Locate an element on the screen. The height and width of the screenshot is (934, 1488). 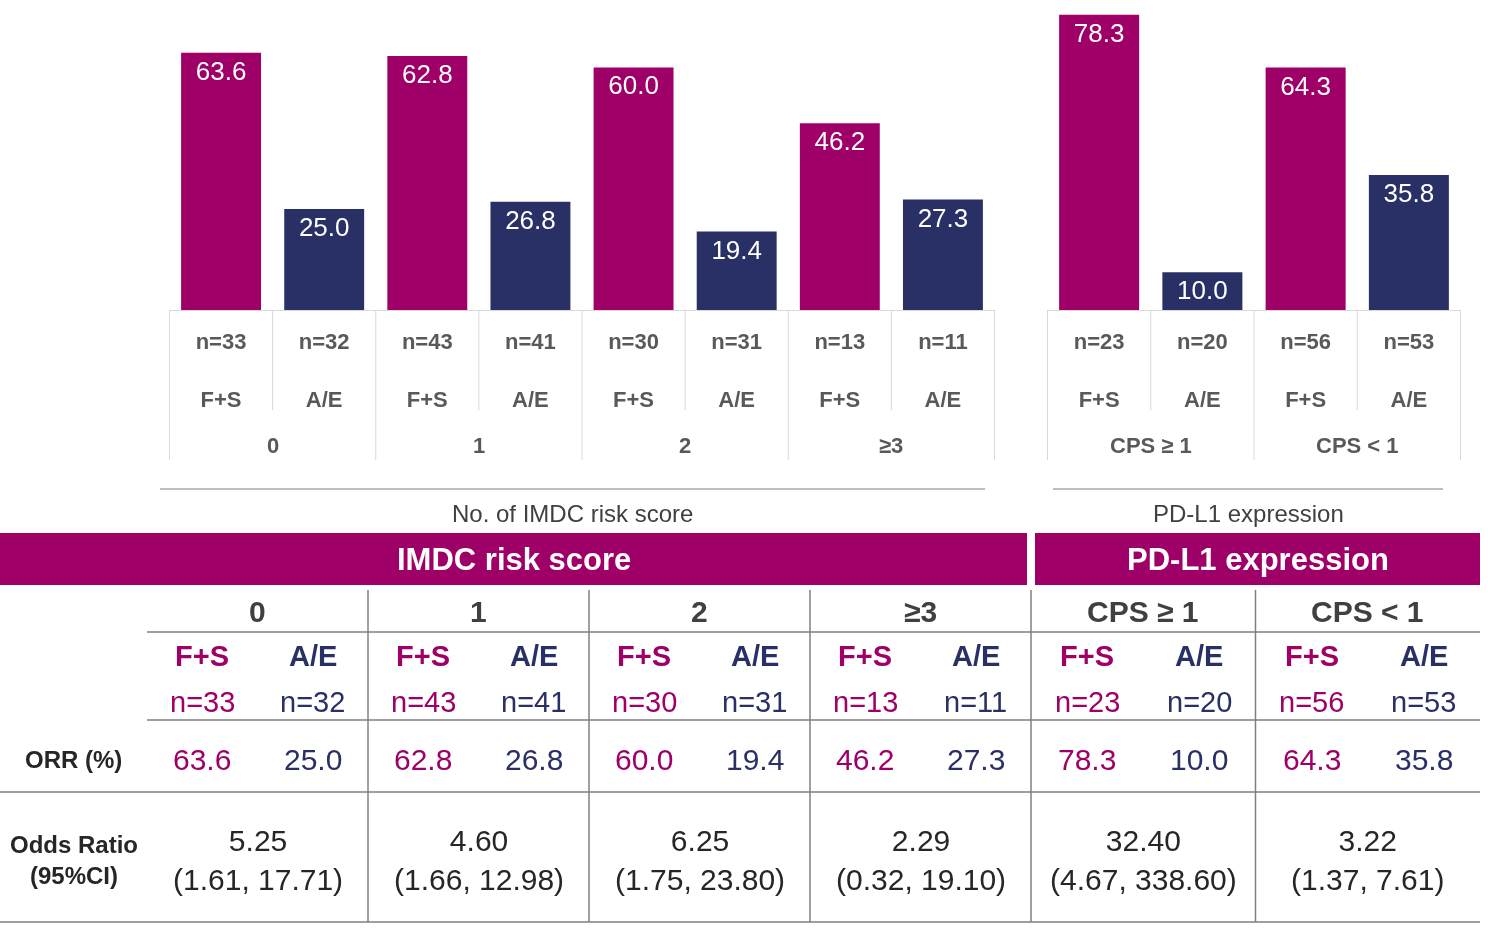
text: 4.60 (1.66, 12.98) is located at coordinates (479, 860).